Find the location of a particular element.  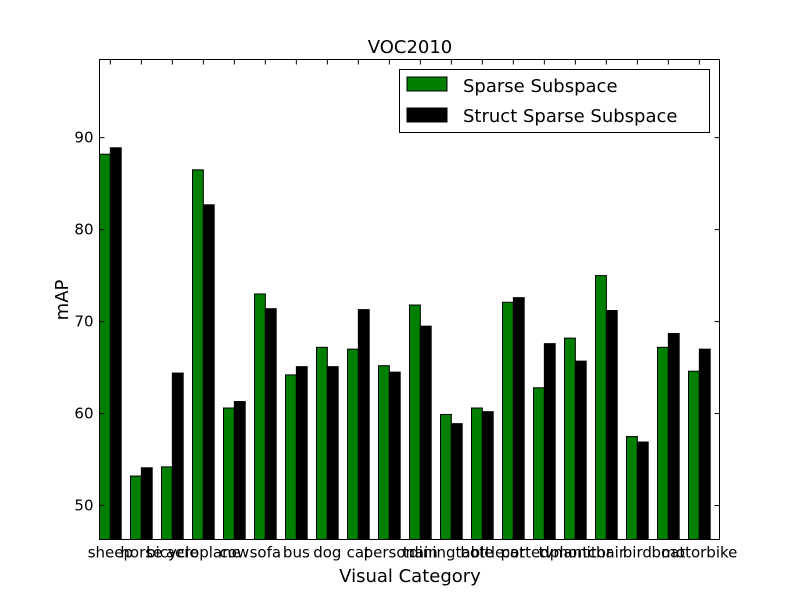

bar-struct-sparse-tvmonitor is located at coordinates (580, 450).